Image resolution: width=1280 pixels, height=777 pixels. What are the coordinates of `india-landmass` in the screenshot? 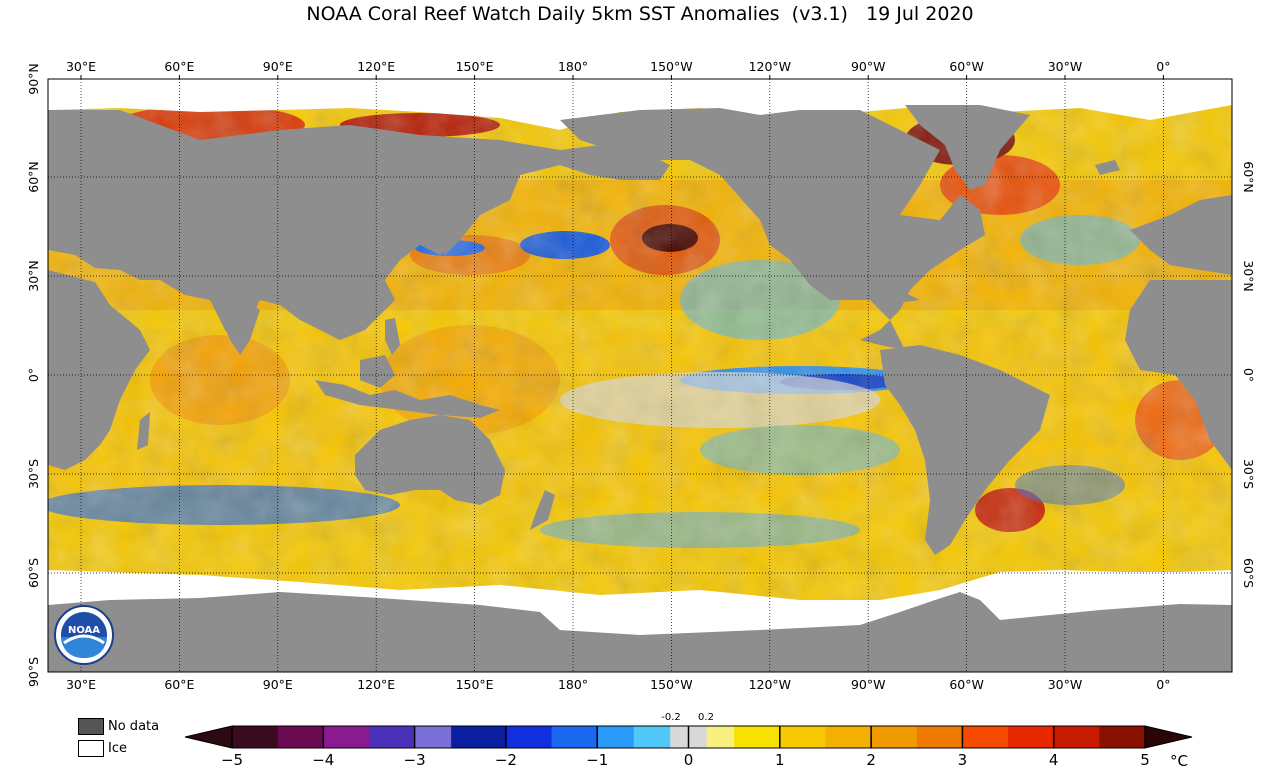 It's located at (237, 327).